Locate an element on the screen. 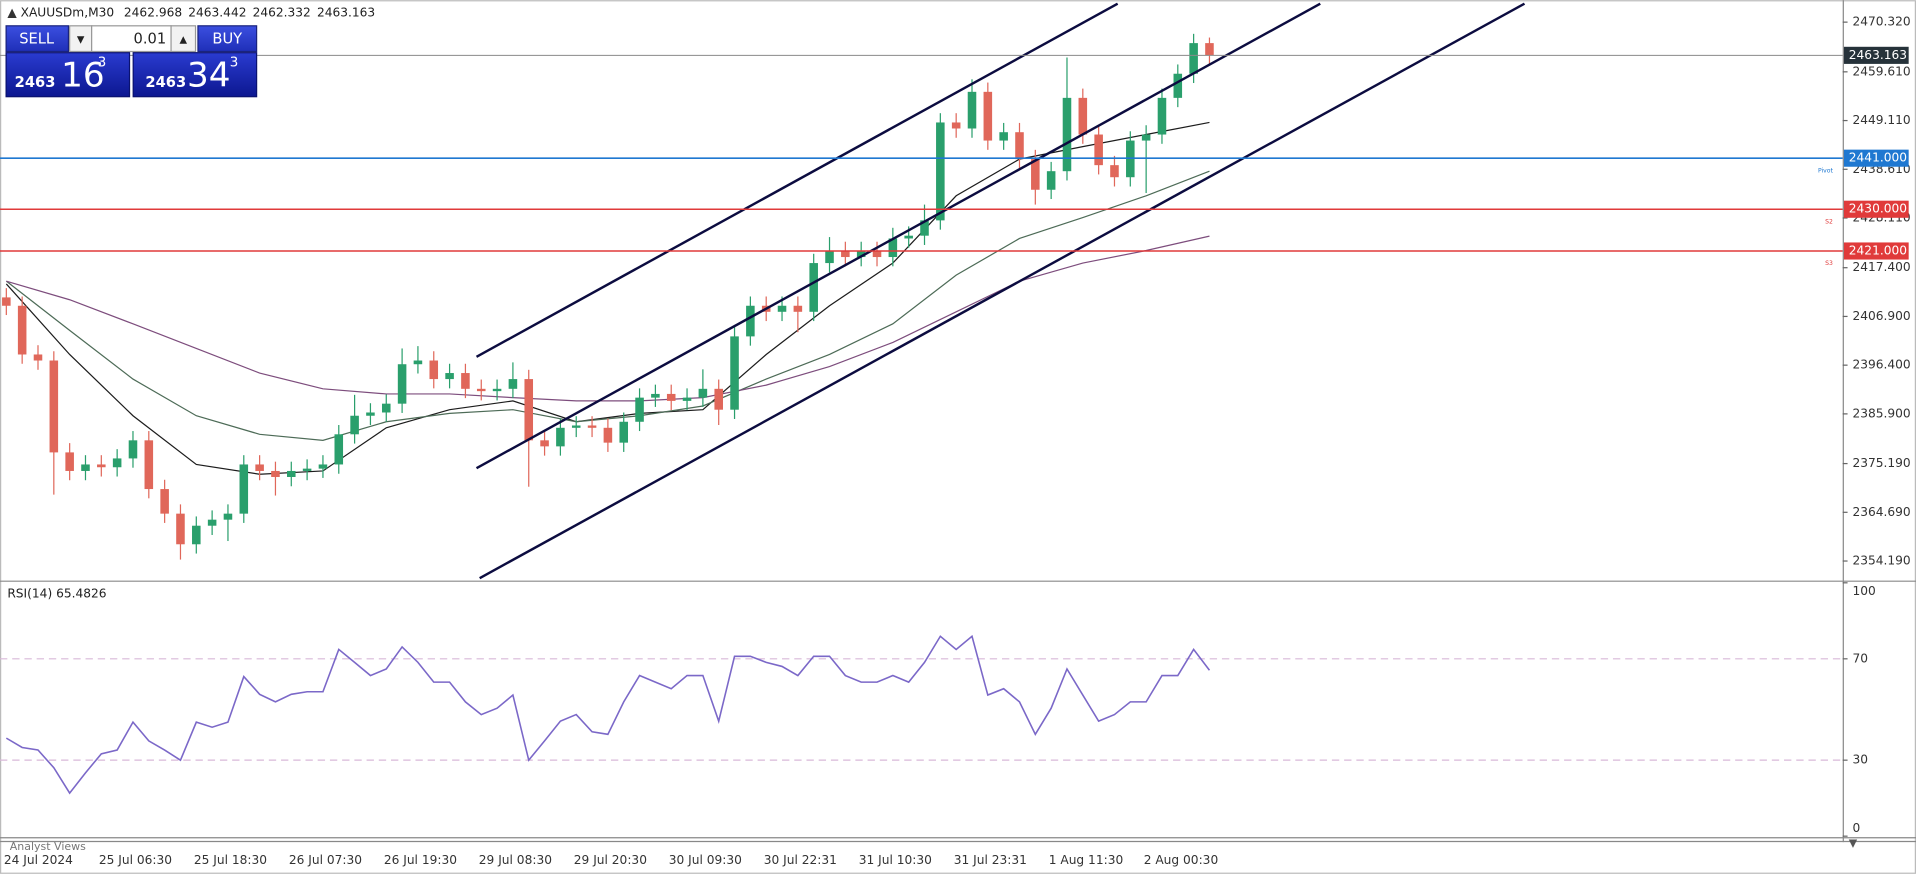  sell-label: SELL is located at coordinates (37, 38).